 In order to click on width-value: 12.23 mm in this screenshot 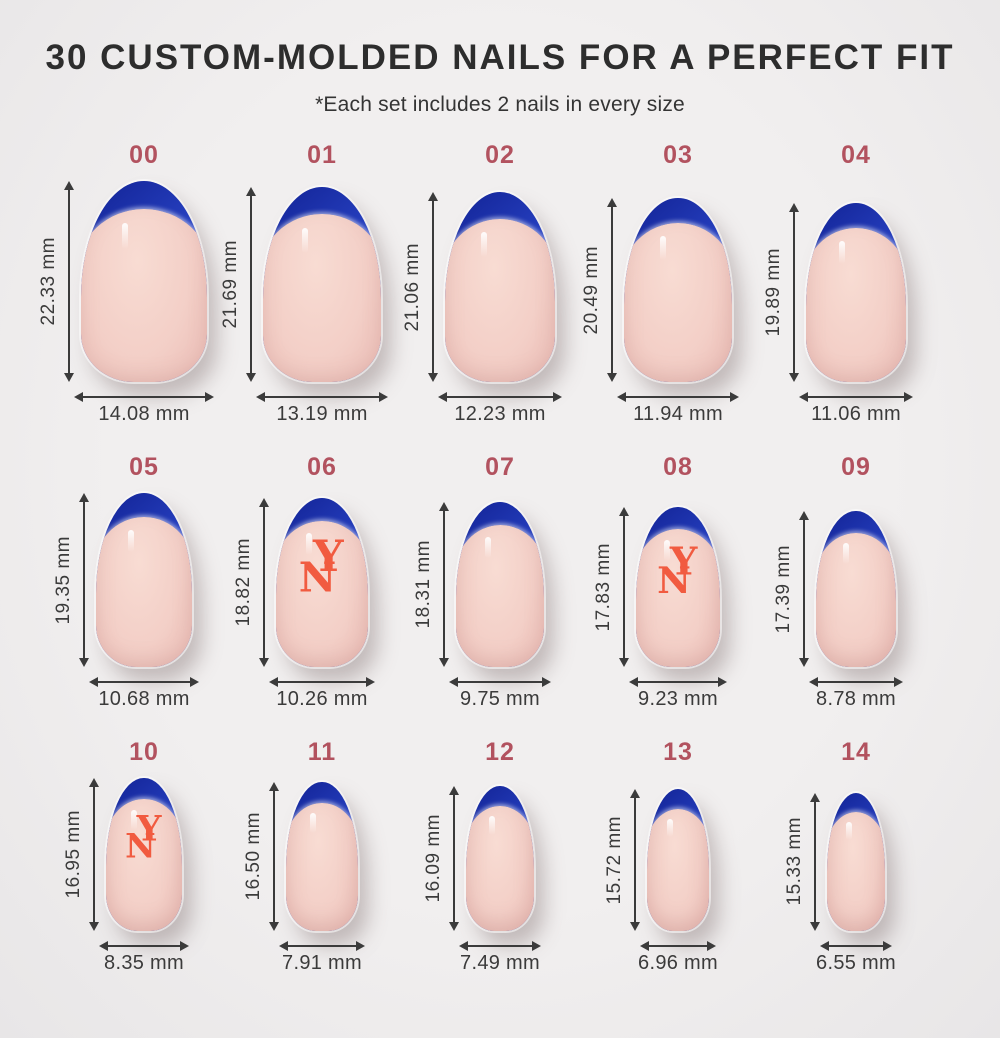, I will do `click(500, 413)`.